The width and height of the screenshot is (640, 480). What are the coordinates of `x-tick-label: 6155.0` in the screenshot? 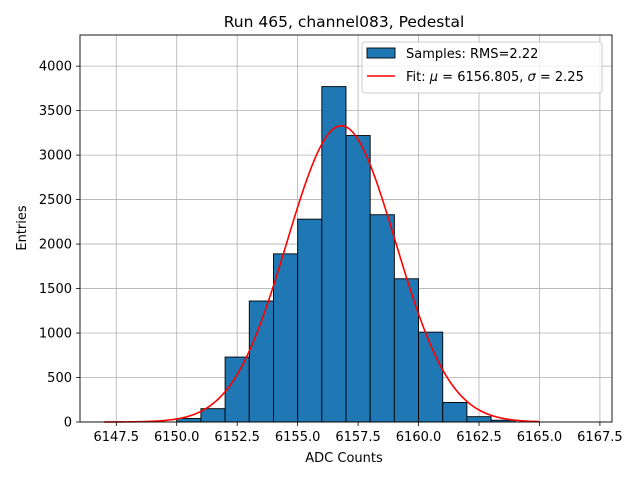 It's located at (298, 437).